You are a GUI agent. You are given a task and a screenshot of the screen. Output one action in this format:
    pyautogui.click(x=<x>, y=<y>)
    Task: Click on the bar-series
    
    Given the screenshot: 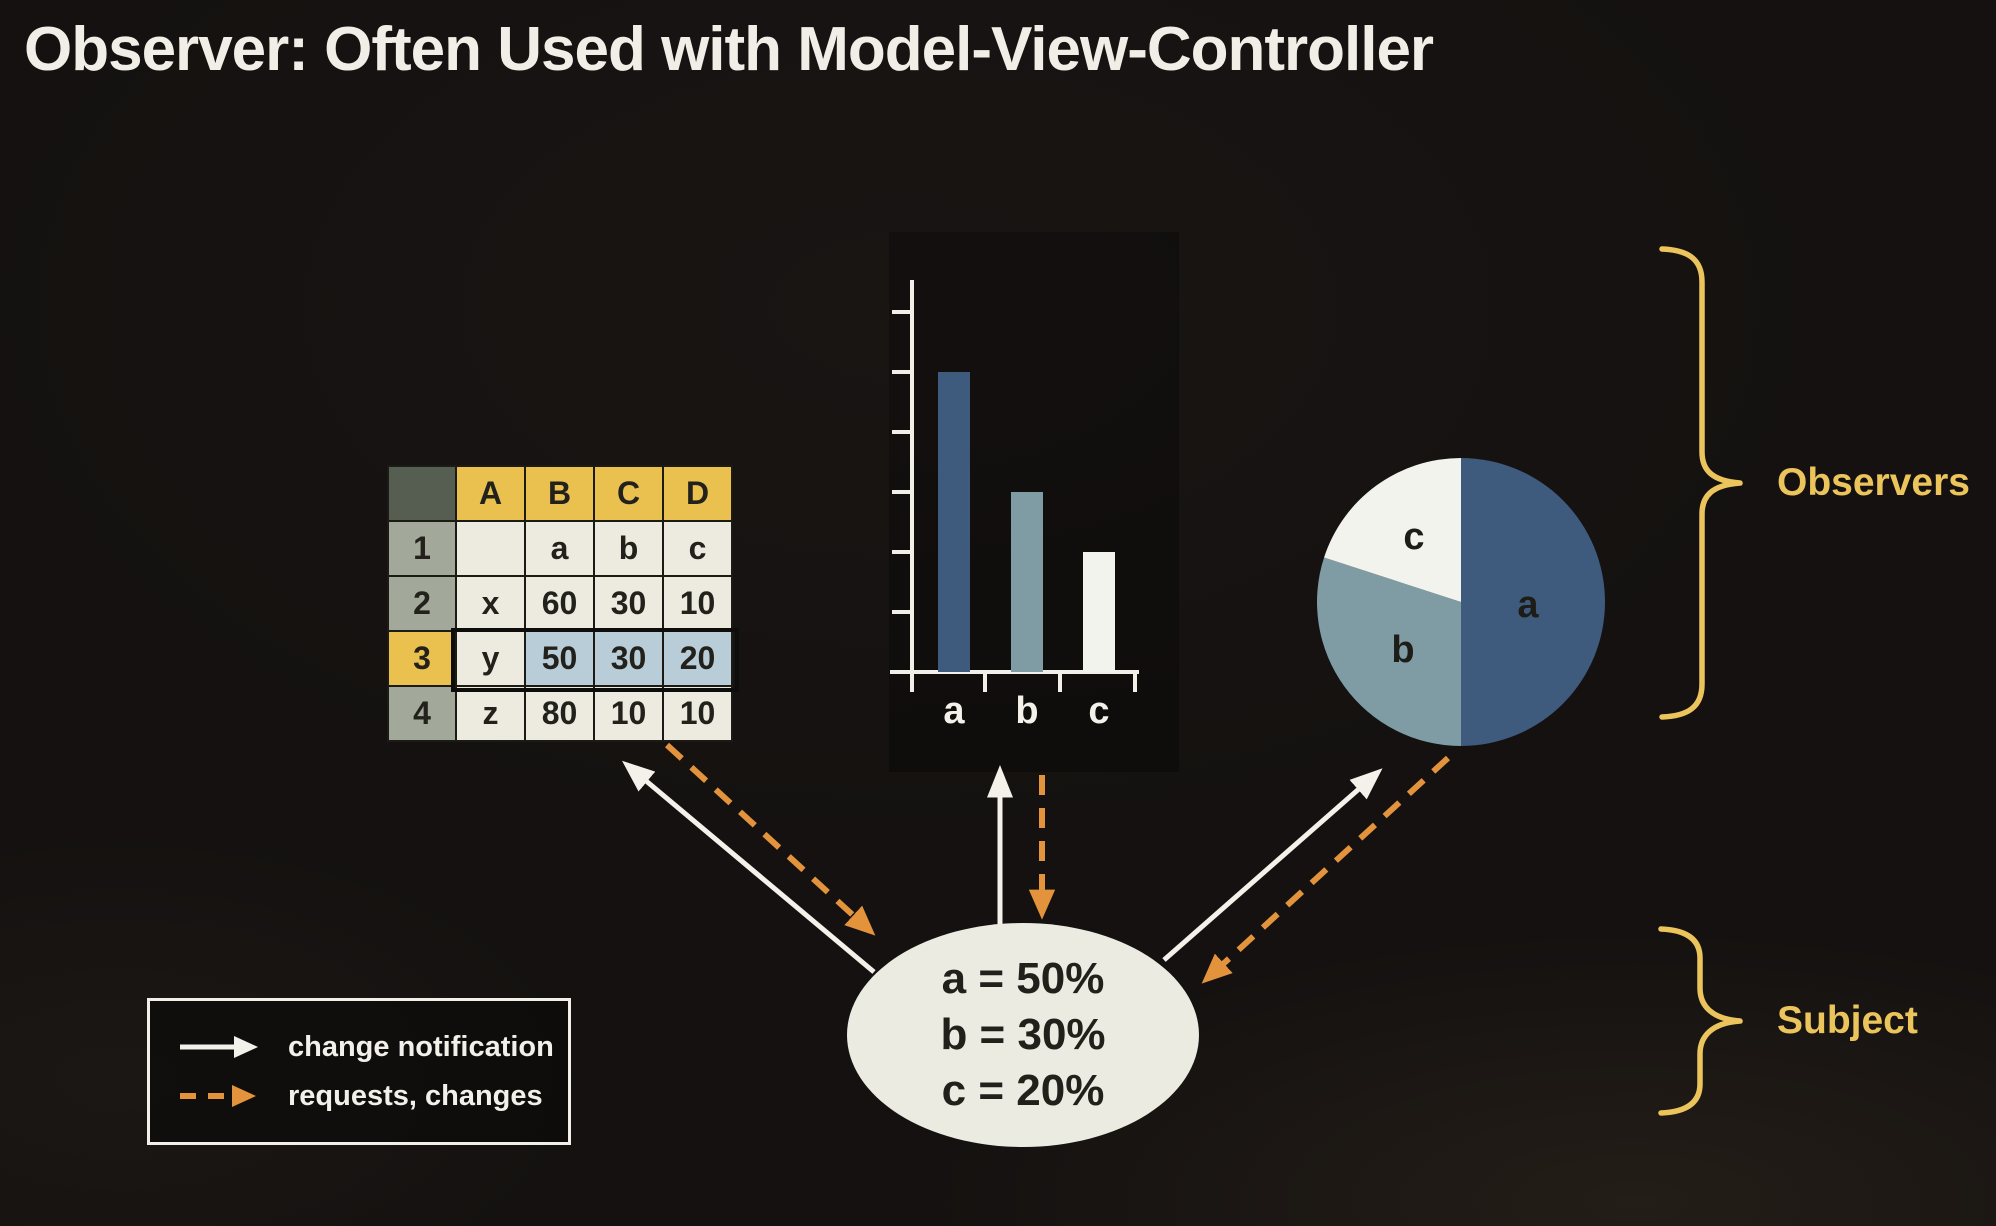 What is the action you would take?
    pyautogui.click(x=1026, y=522)
    